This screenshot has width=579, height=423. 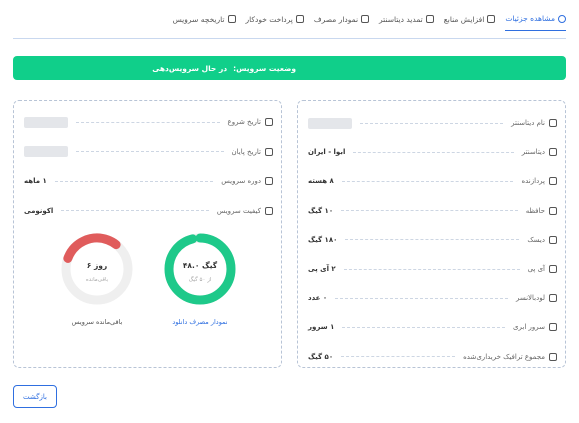 I want to click on row-label: آی پی, so click(x=536, y=269).